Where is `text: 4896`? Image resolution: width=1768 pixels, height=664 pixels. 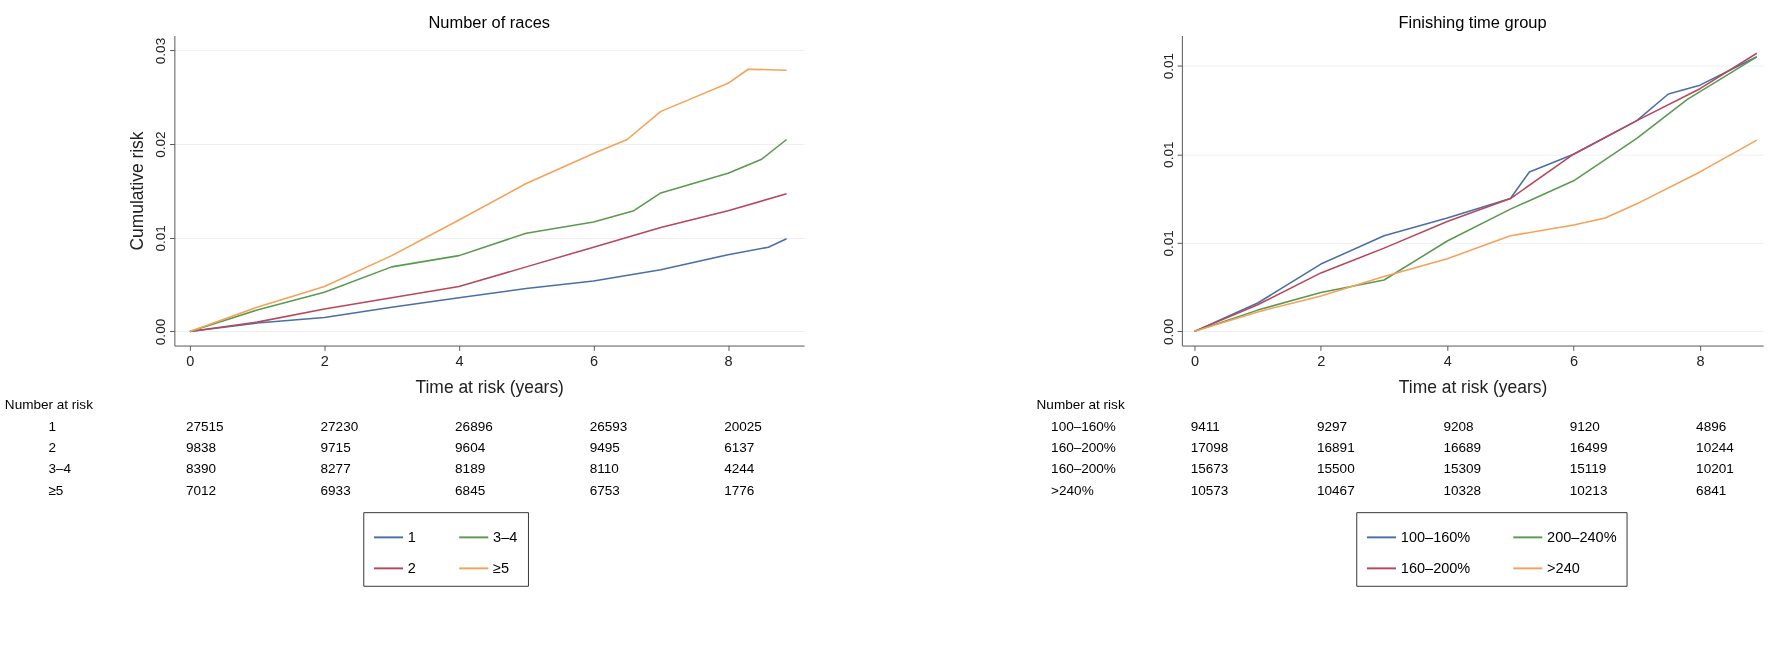
text: 4896 is located at coordinates (1711, 426).